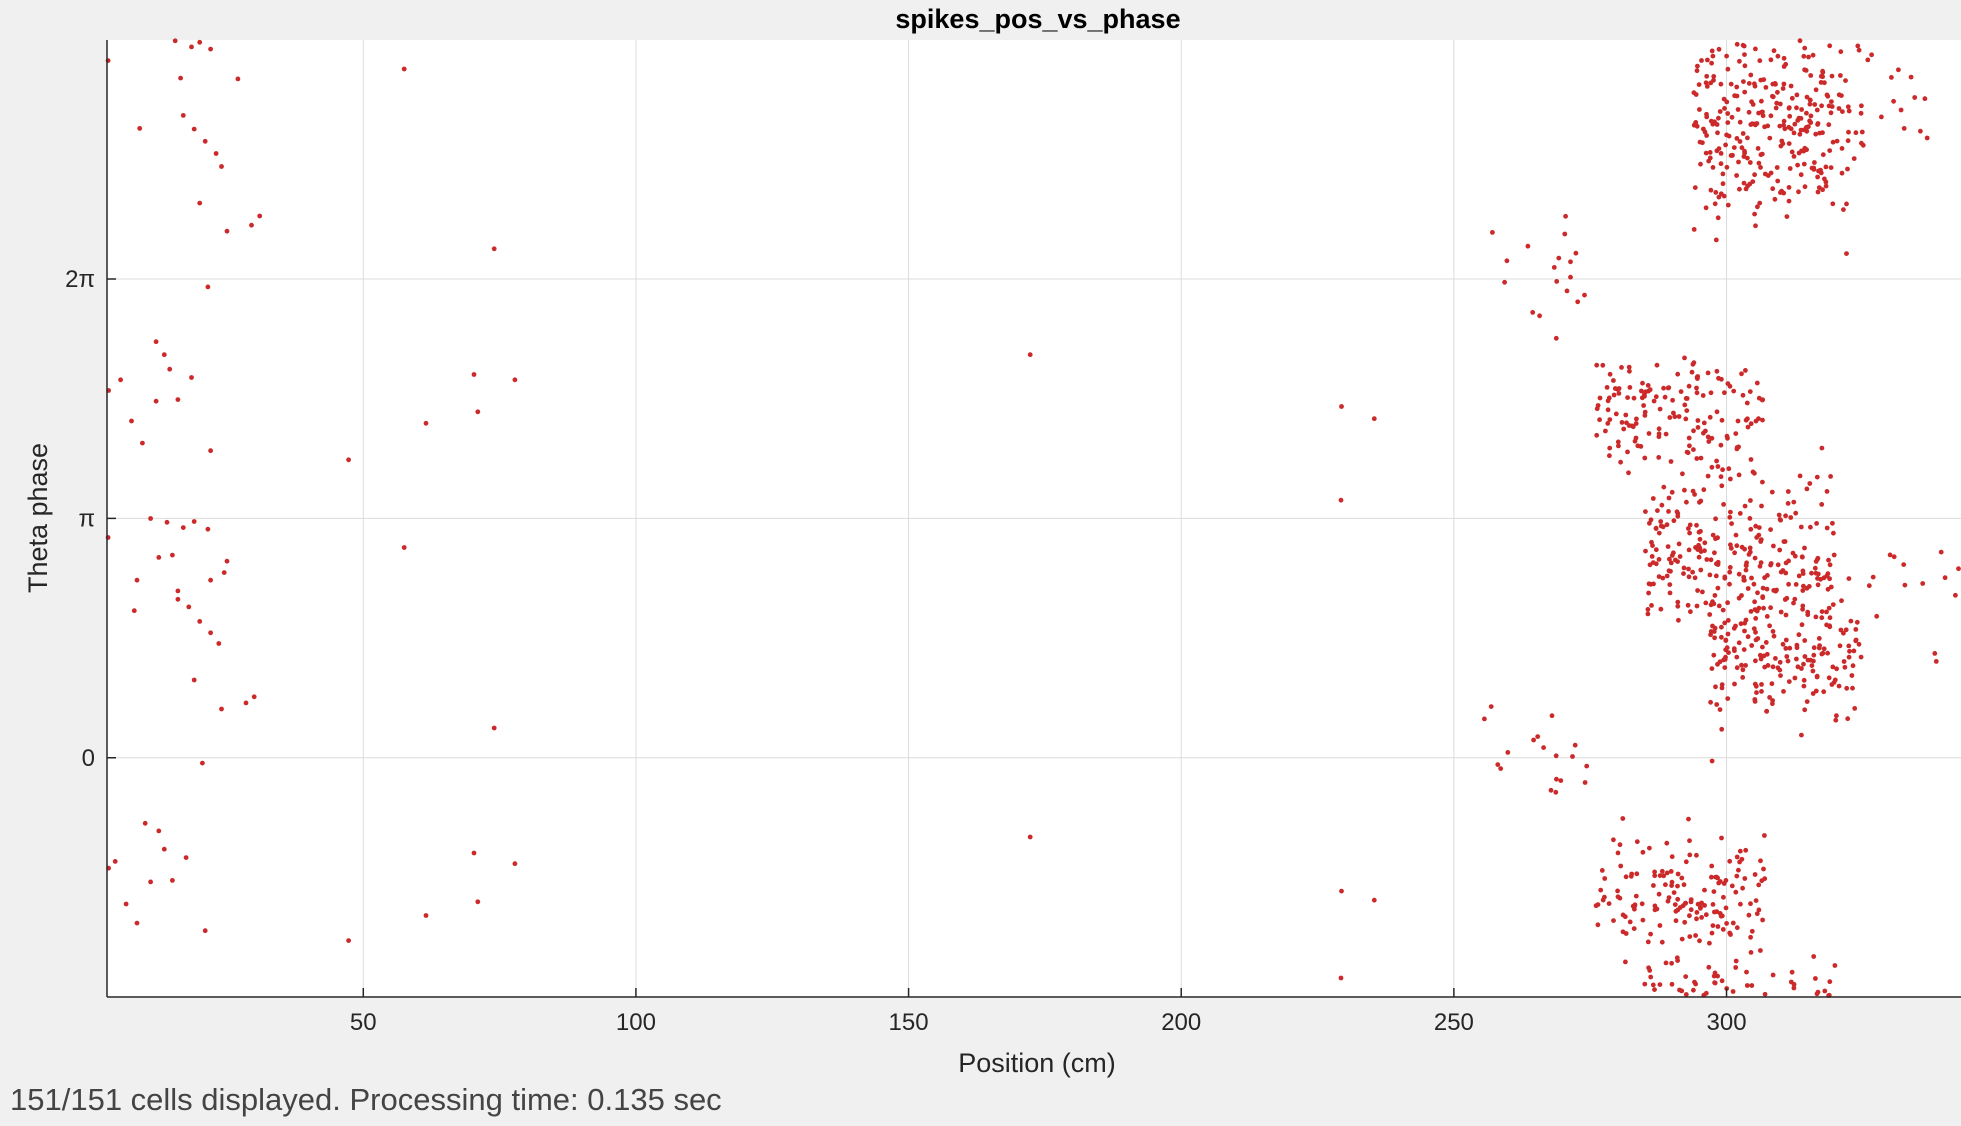 The width and height of the screenshot is (1961, 1126). Describe the element at coordinates (86, 518) in the screenshot. I see `y-tick-label: π` at that location.